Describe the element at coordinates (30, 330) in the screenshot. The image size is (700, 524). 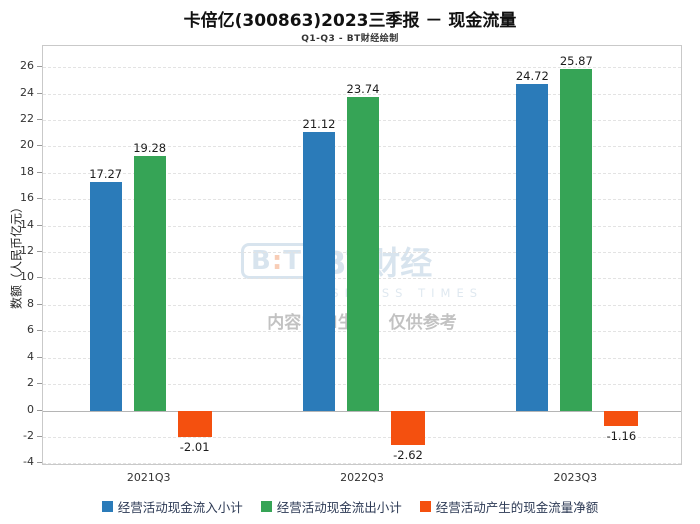
I see `y-tick-label: 6` at that location.